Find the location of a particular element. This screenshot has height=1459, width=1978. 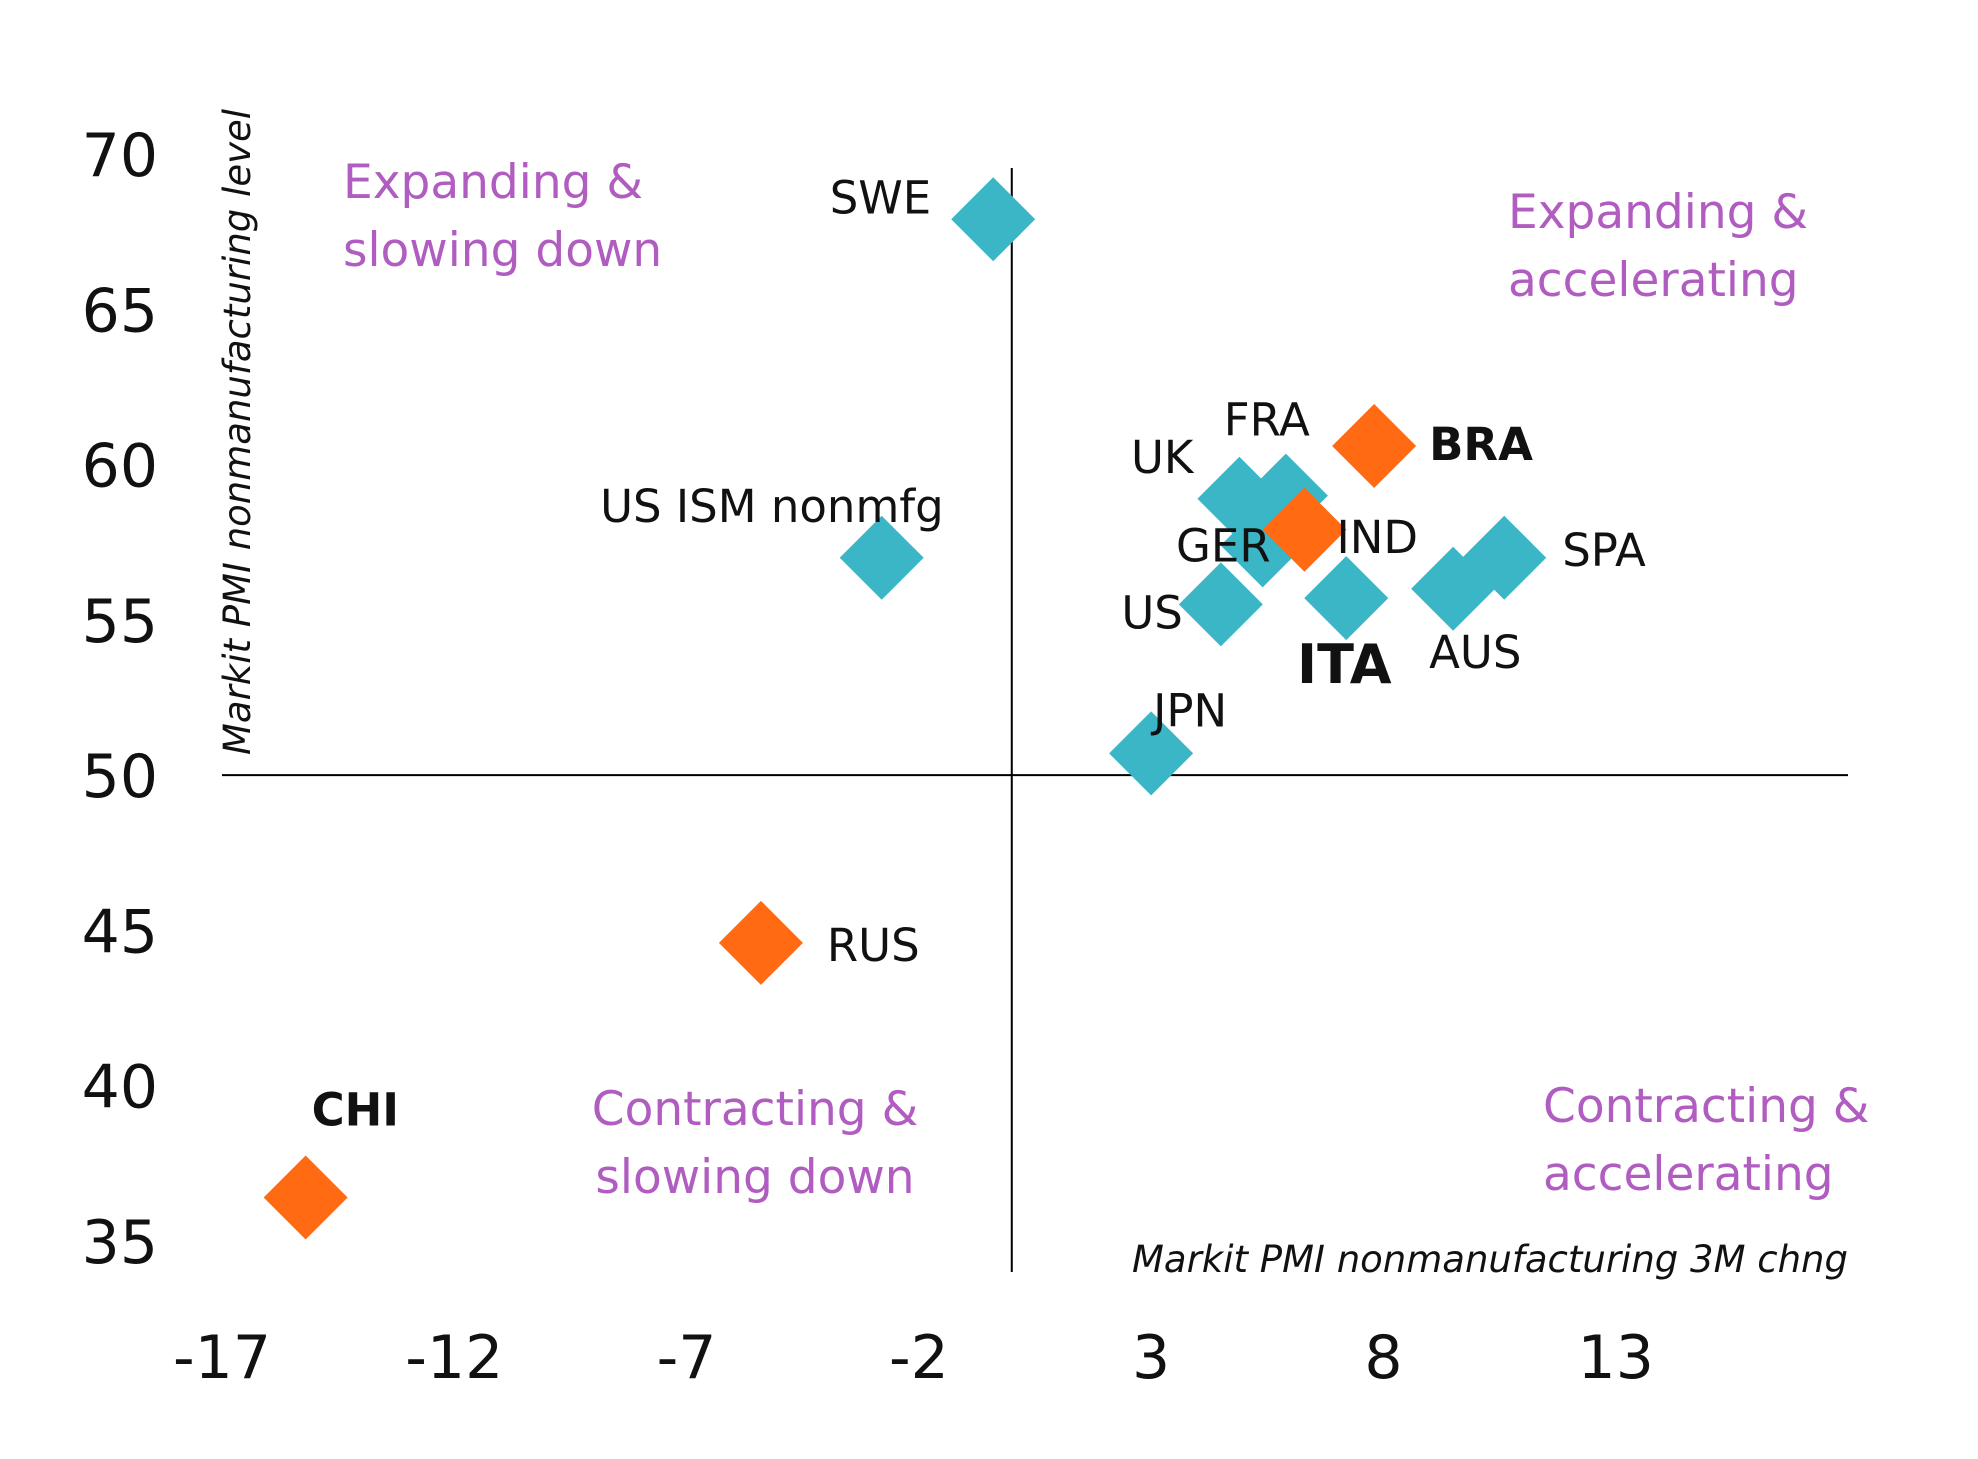

point-label-bra: BRA is located at coordinates (1481, 444).